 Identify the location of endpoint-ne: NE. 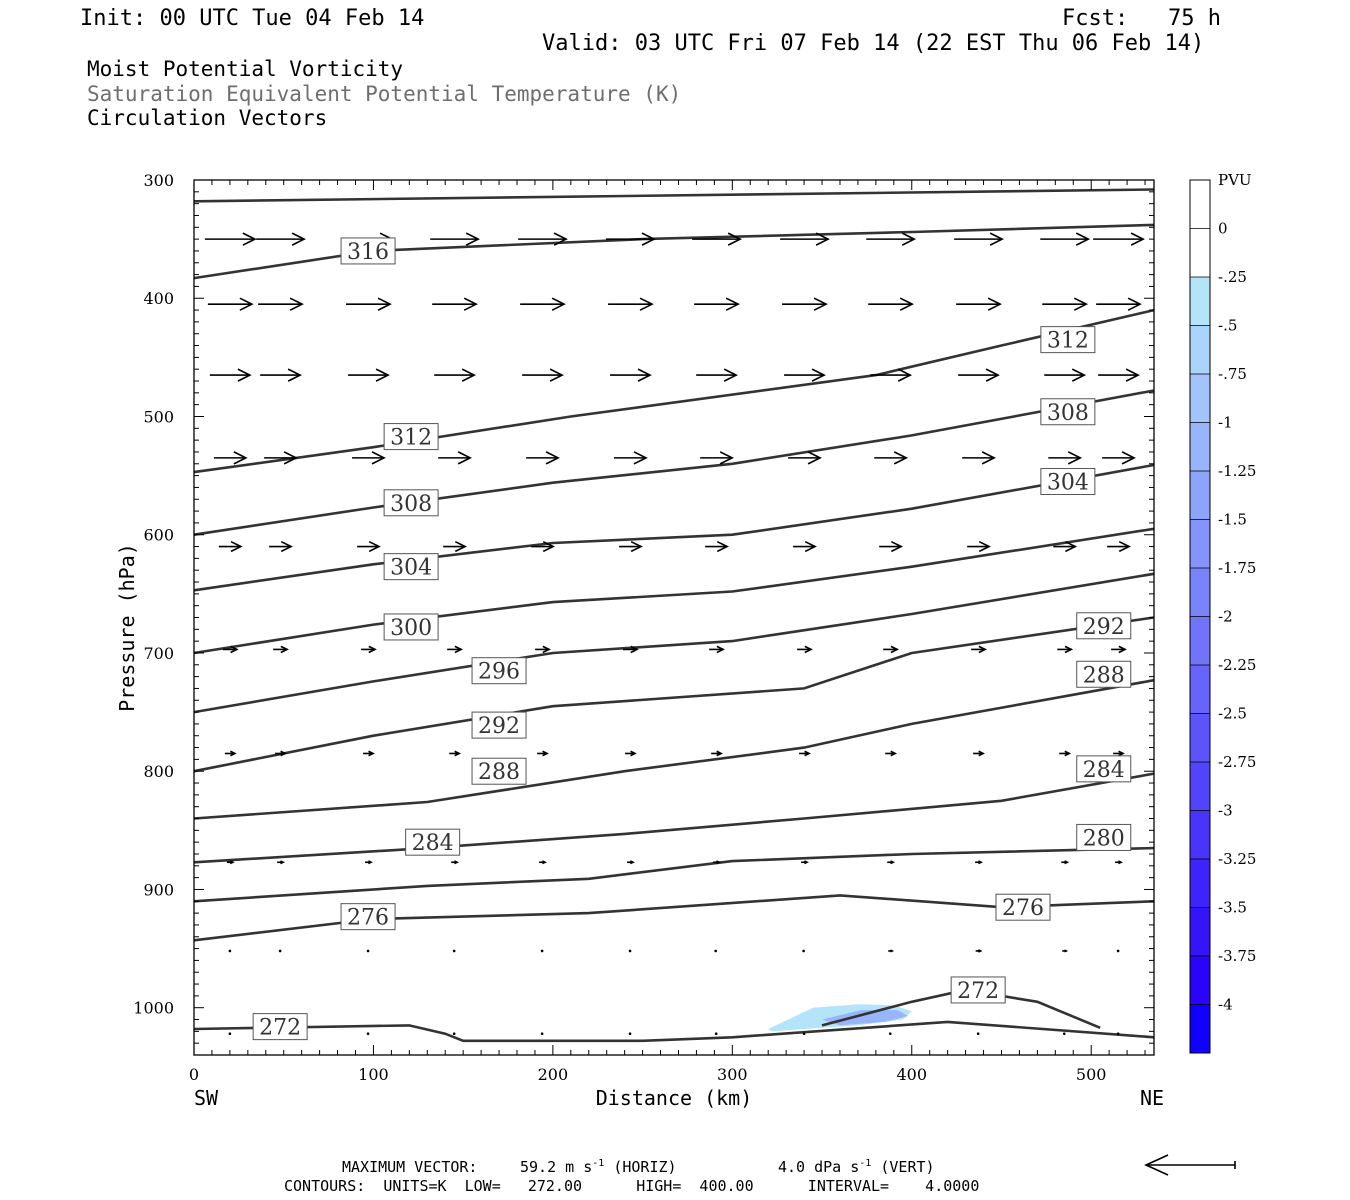
(1152, 1098).